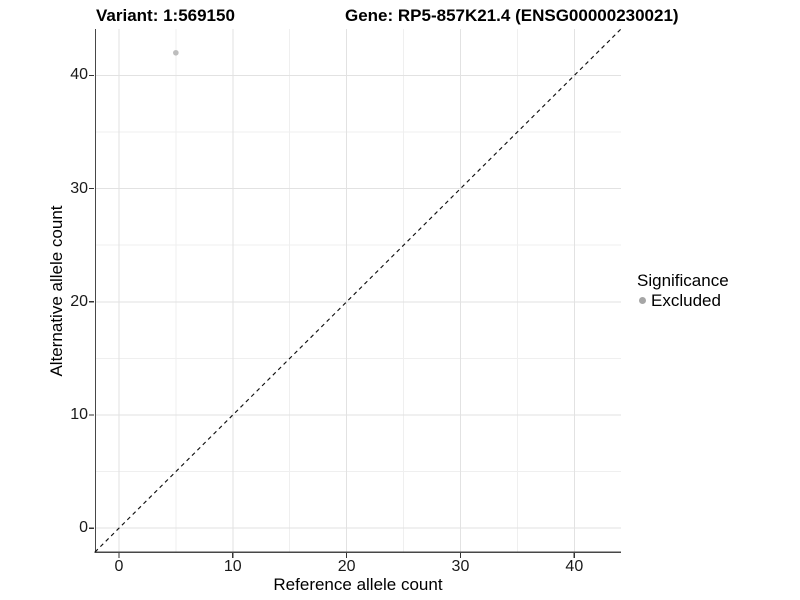  What do you see at coordinates (512, 15) in the screenshot?
I see `gene-title: Gene: RP5-857K21.4 (ENSG00000230021)` at bounding box center [512, 15].